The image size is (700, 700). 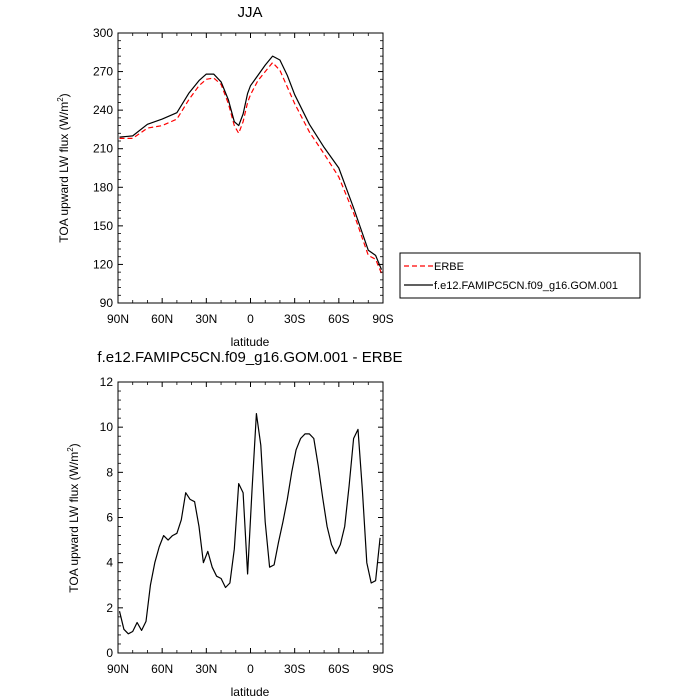 I want to click on series-line-erbe, so click(x=251, y=167).